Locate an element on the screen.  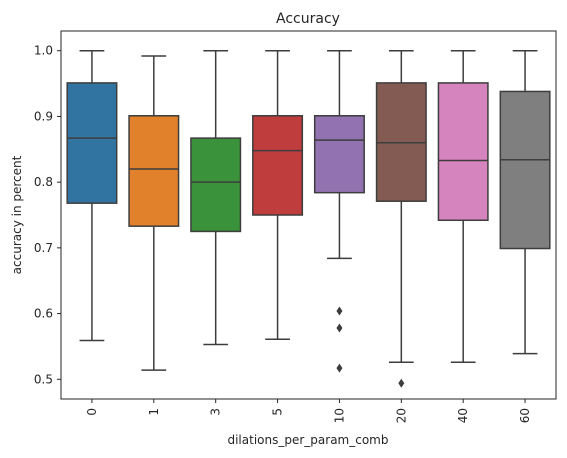
y-tick-label: 0.9 is located at coordinates (43, 116).